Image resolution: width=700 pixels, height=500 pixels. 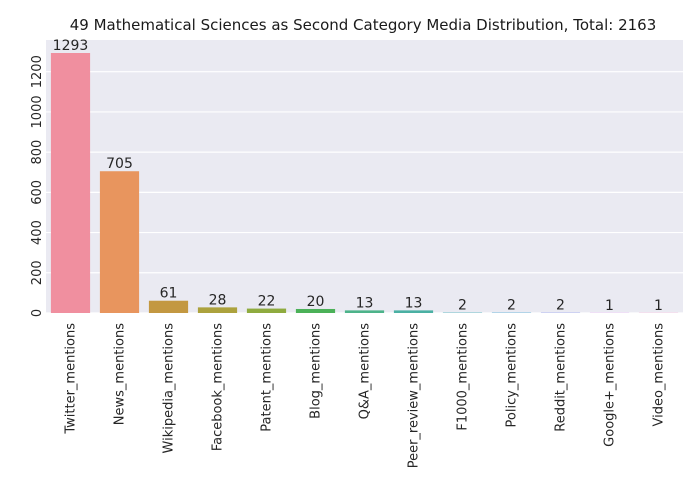 What do you see at coordinates (37, 272) in the screenshot?
I see `y-tick-label: 200` at bounding box center [37, 272].